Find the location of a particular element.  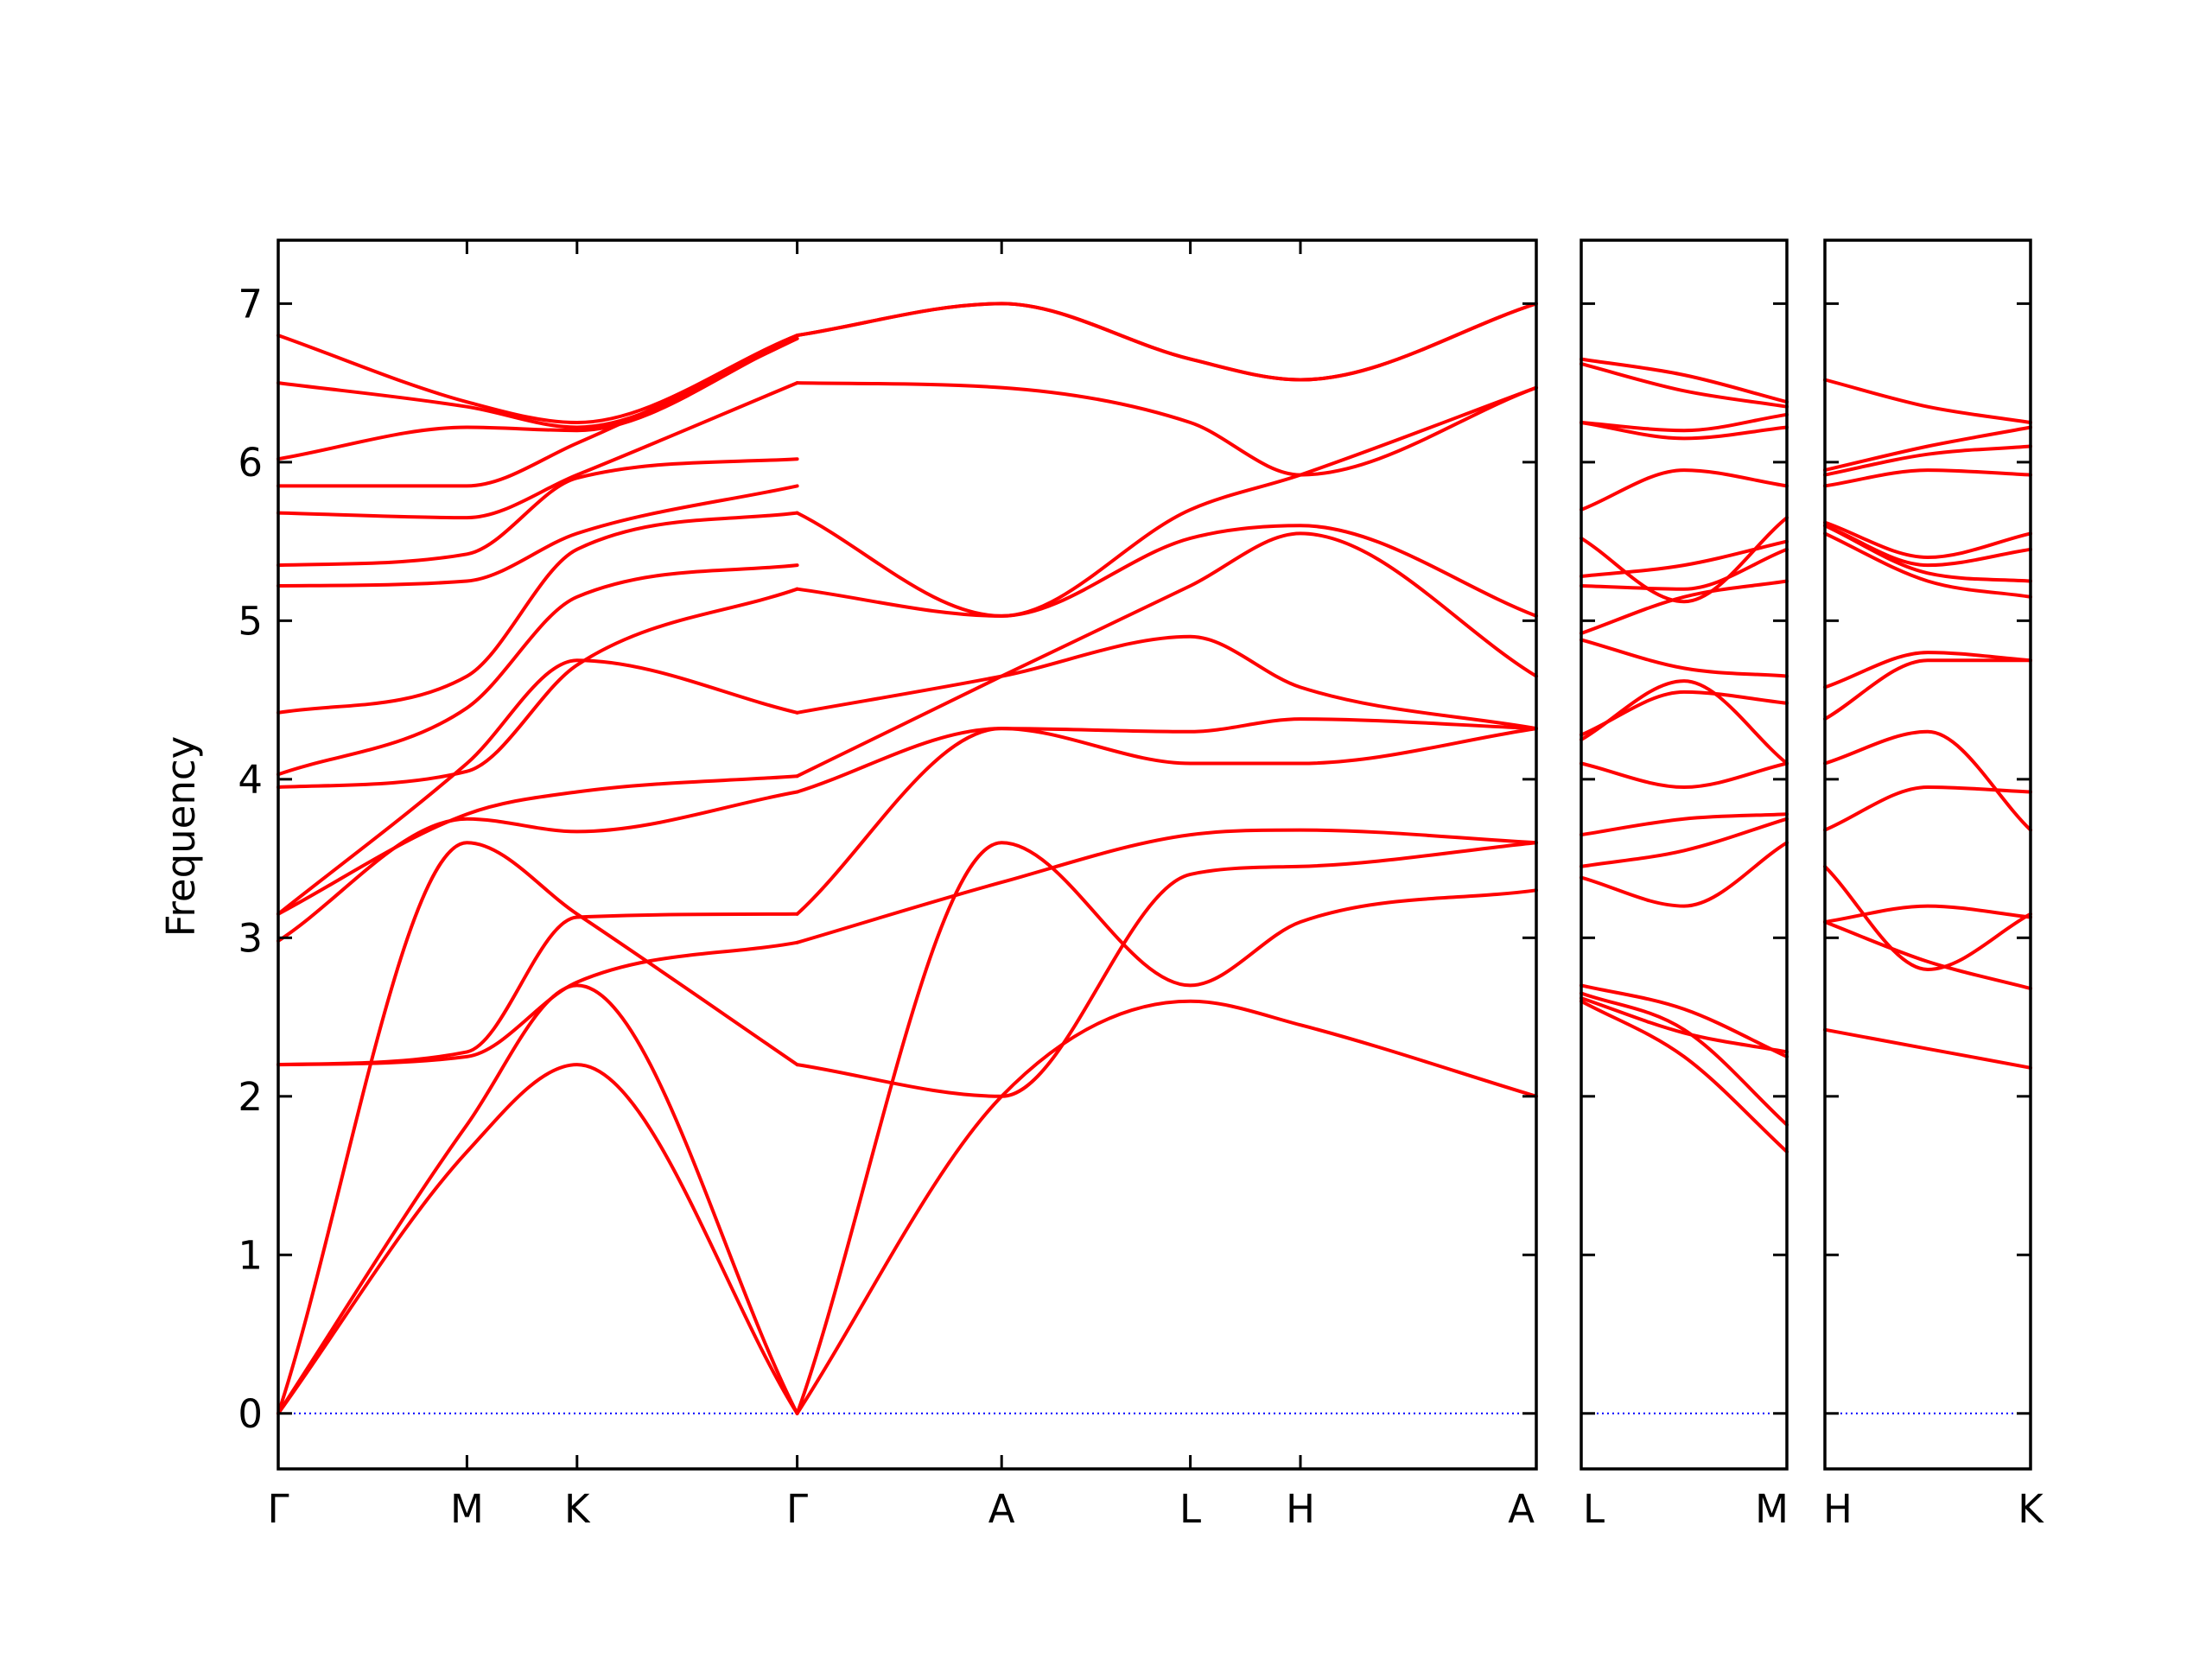

y-tick-label: 2 is located at coordinates (250, 1097).